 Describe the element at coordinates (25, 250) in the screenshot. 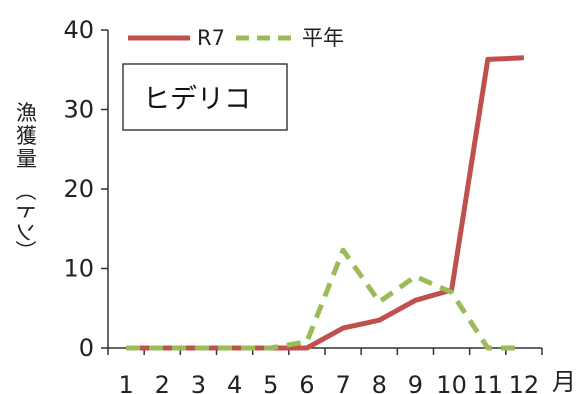

I see `y-axis-paren-close: ）` at that location.